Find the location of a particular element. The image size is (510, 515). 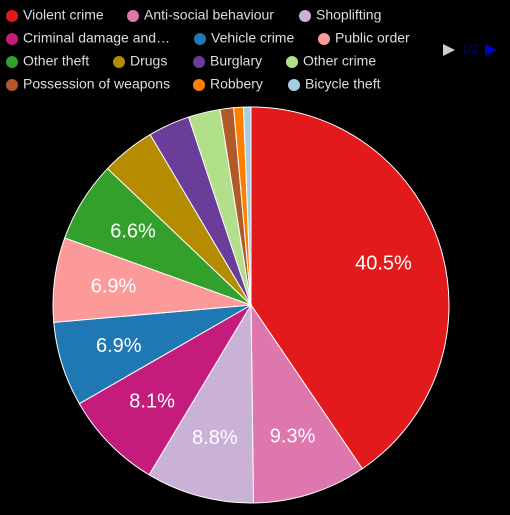

data-label: 9.3% is located at coordinates (293, 436).